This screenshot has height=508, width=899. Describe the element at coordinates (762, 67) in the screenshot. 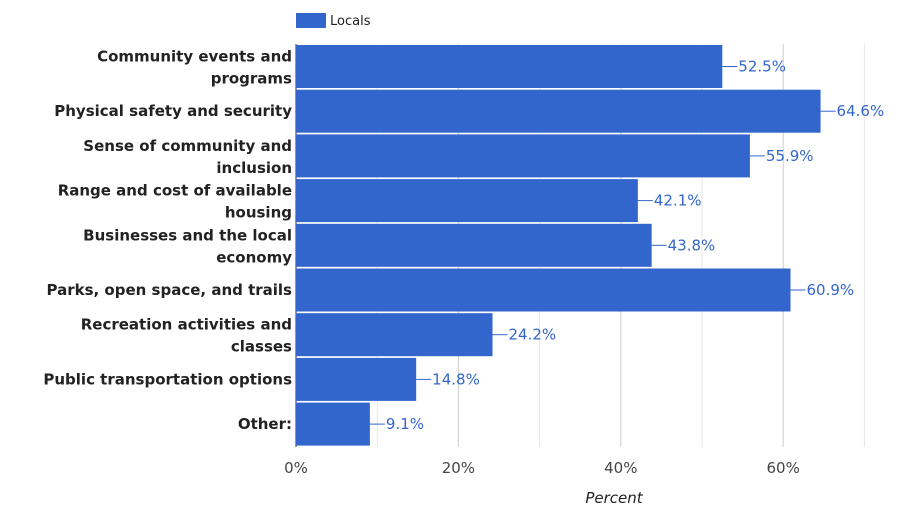

I see `value-label: 52.5%` at that location.